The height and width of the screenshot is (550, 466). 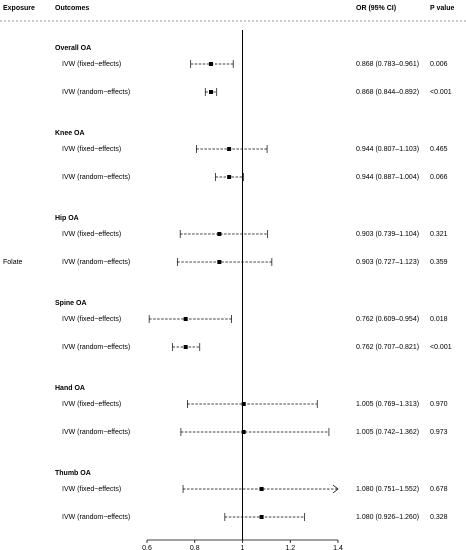 I want to click on p-value: 0.678, so click(x=439, y=489).